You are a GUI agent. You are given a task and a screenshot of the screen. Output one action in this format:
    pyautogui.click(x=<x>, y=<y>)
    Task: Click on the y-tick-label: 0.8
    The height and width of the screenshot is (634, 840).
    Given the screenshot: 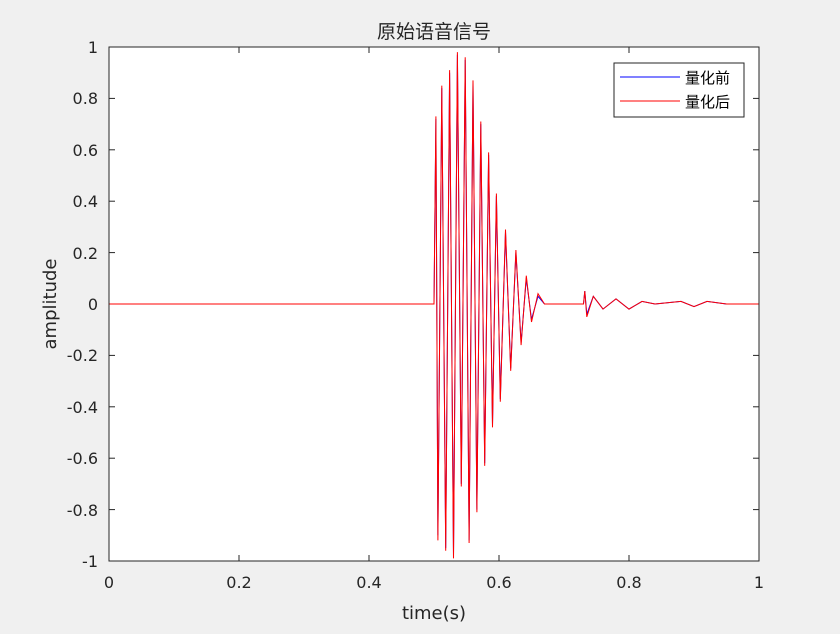 What is the action you would take?
    pyautogui.click(x=85, y=98)
    